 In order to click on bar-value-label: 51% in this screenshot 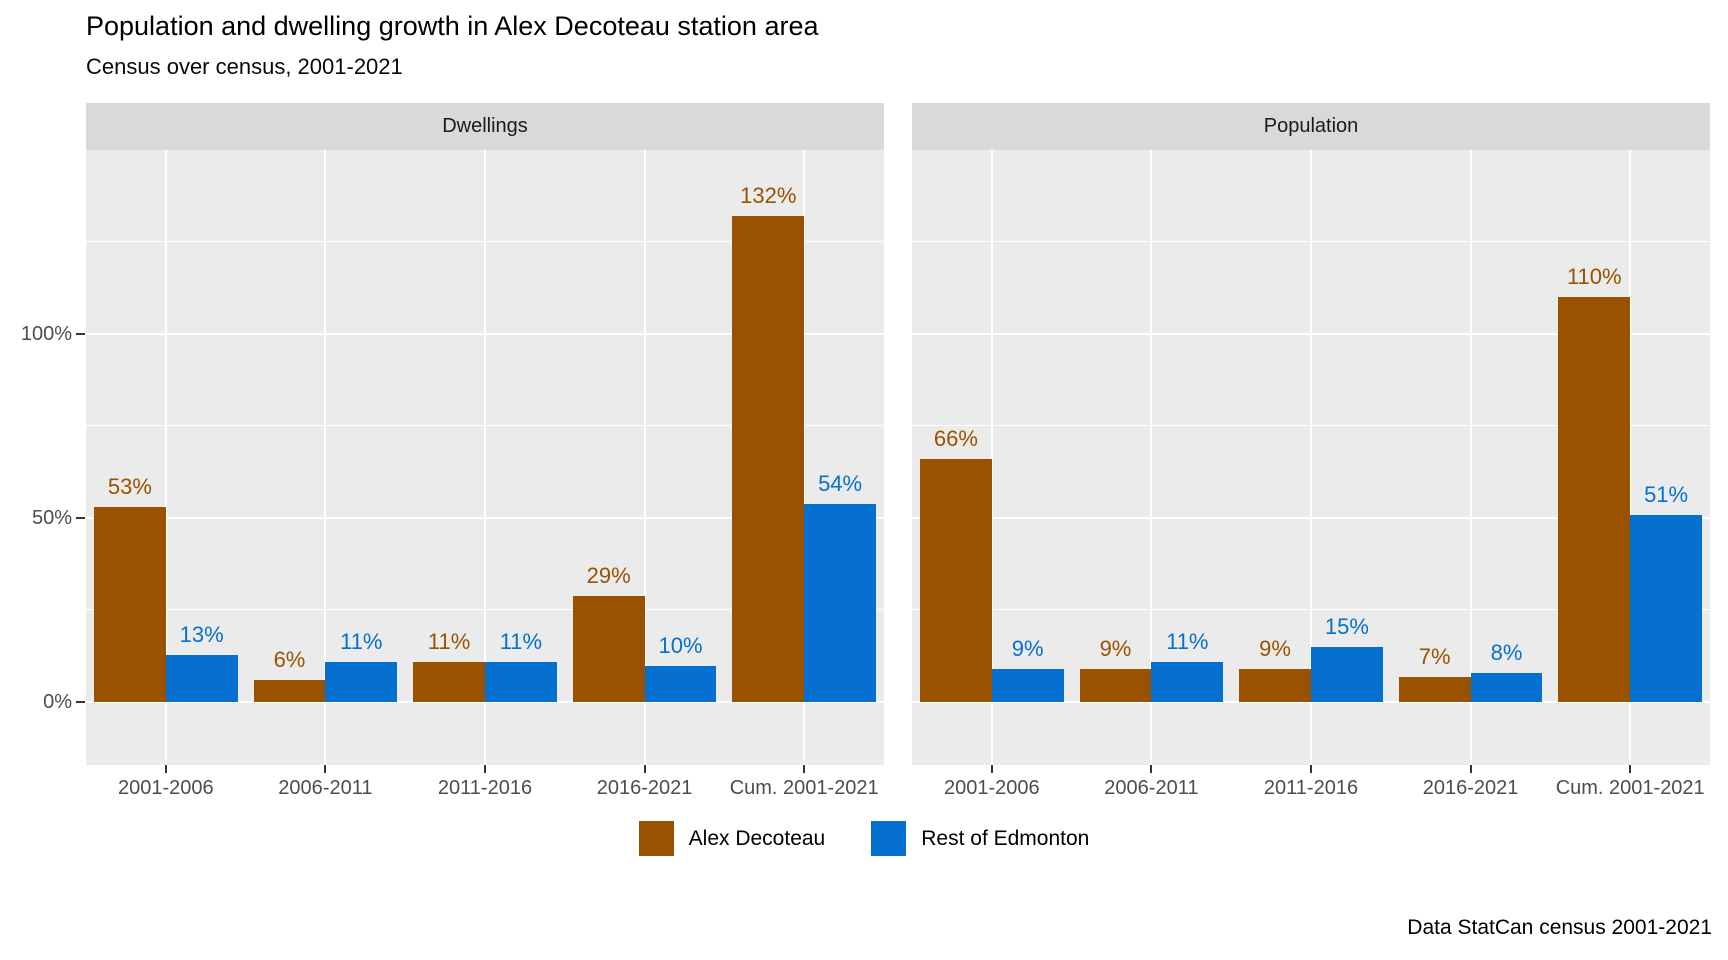, I will do `click(1666, 494)`.